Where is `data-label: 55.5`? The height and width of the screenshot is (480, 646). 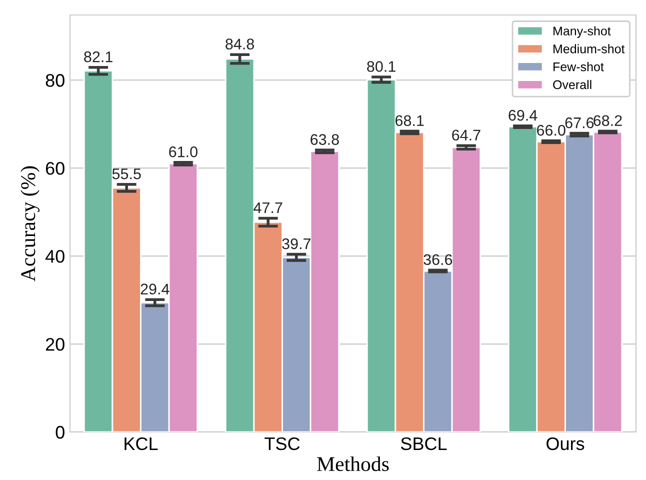
data-label: 55.5 is located at coordinates (126, 174).